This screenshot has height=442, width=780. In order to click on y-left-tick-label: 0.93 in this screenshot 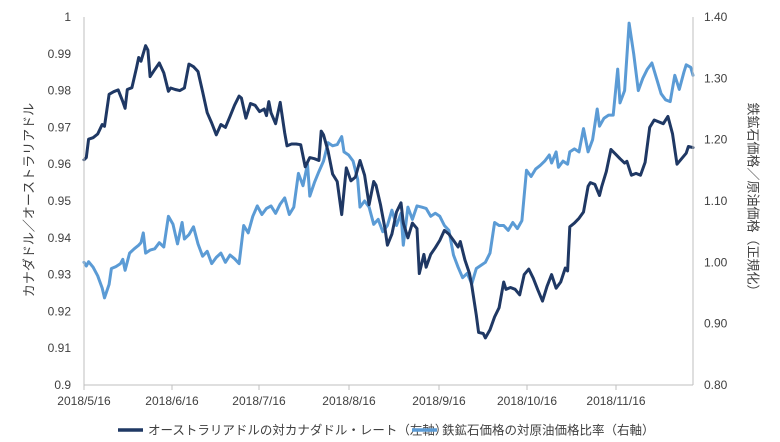, I will do `click(60, 275)`.